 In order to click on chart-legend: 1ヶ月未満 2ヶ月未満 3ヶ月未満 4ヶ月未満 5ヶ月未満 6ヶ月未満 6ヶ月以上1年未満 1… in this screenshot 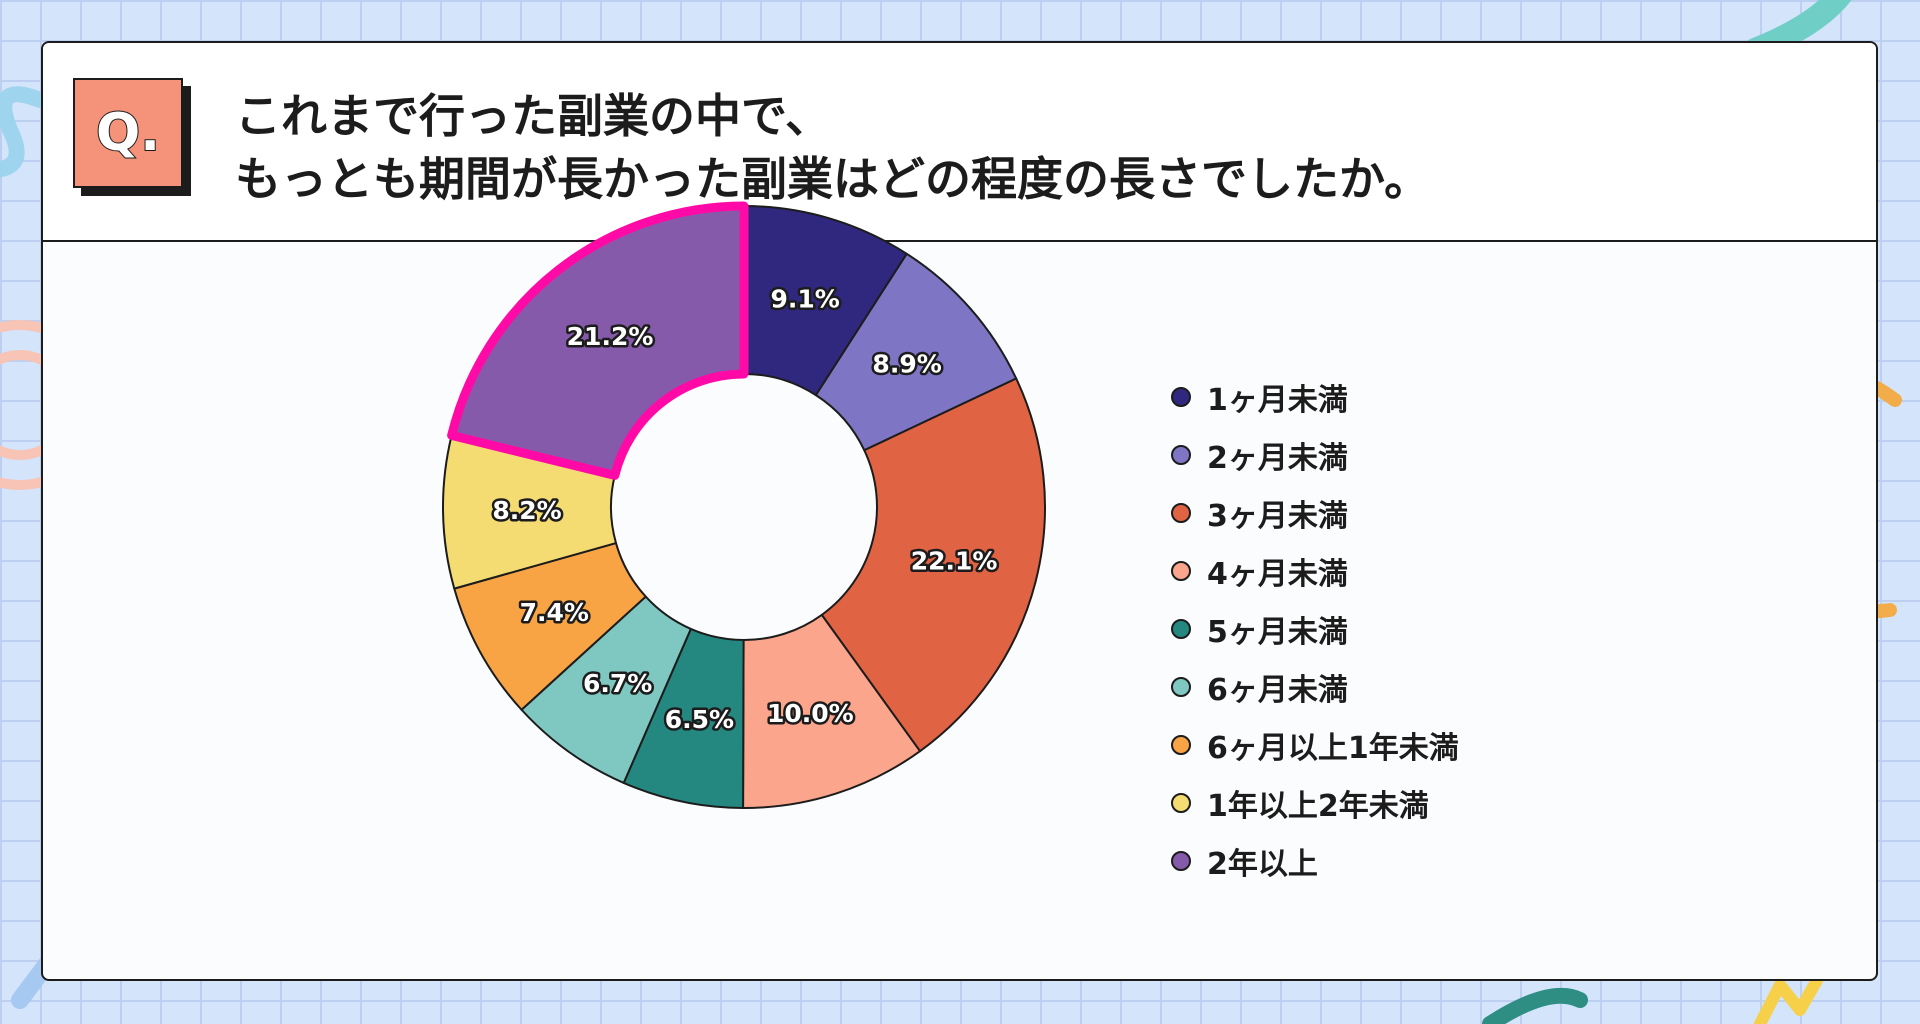, I will do `click(1315, 629)`.